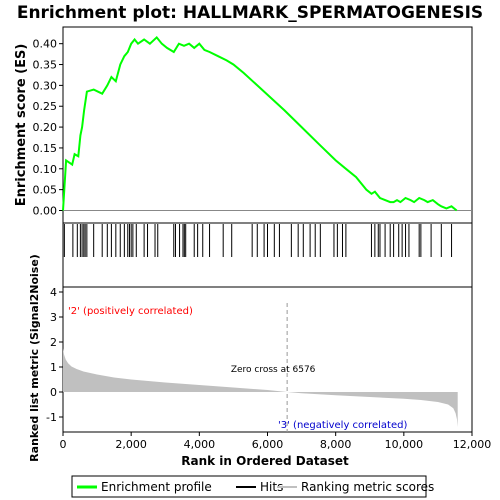  I want to click on es-y-tick-label: 0.10, so click(45, 169).